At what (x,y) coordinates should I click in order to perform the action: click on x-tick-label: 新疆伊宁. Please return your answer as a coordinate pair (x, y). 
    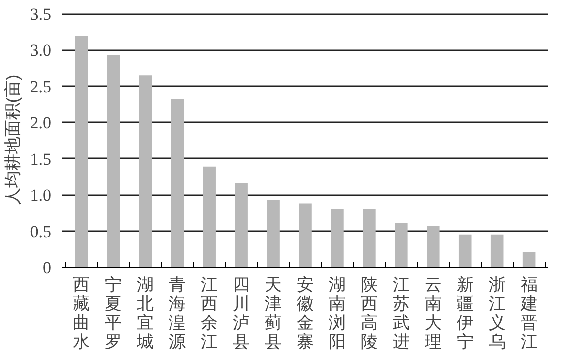
    Looking at the image, I should click on (465, 314).